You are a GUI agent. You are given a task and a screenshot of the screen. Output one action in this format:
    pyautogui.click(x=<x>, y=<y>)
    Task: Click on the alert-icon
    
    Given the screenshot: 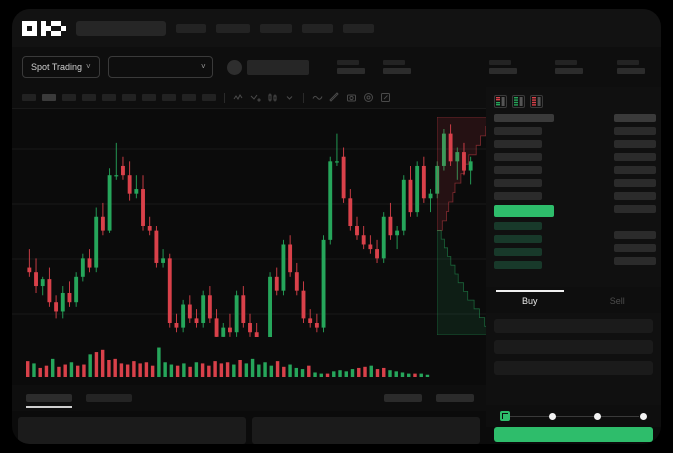 What is the action you would take?
    pyautogui.click(x=255, y=97)
    